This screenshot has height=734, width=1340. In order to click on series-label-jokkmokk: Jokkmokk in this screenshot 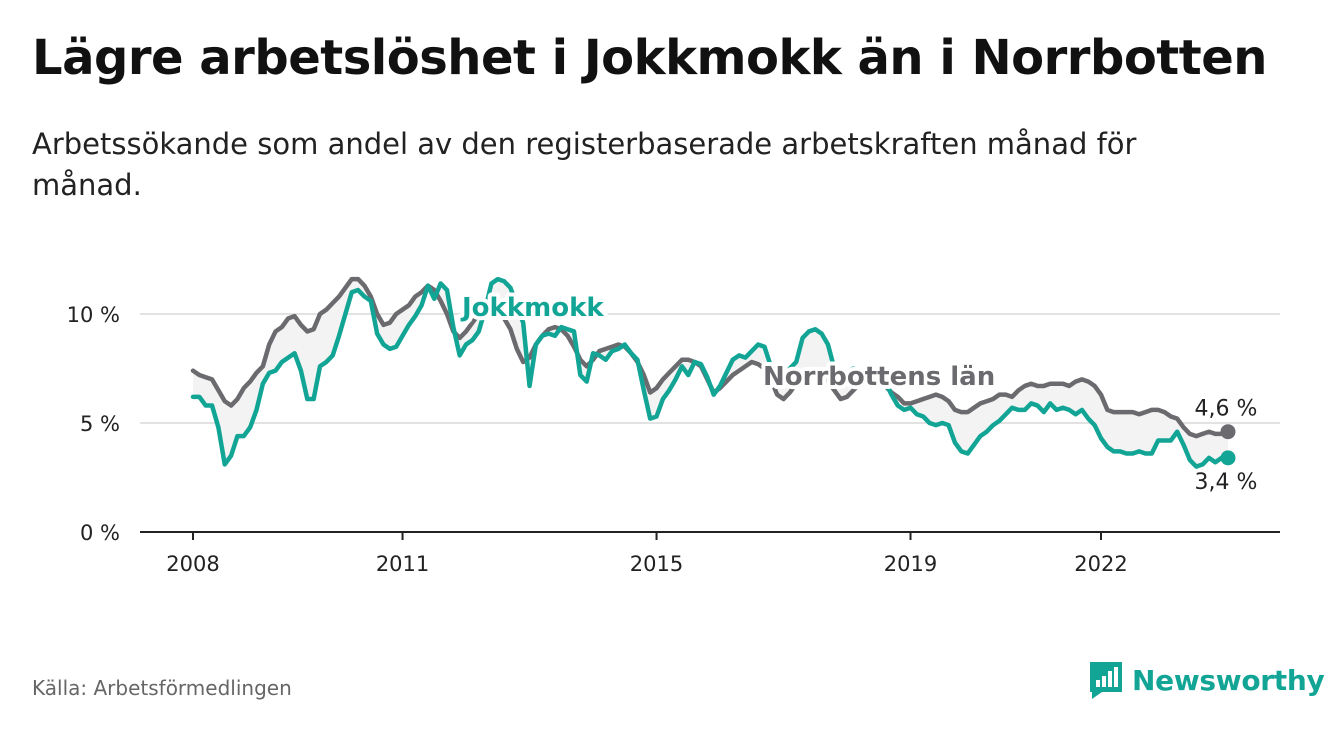, I will do `click(532, 308)`.